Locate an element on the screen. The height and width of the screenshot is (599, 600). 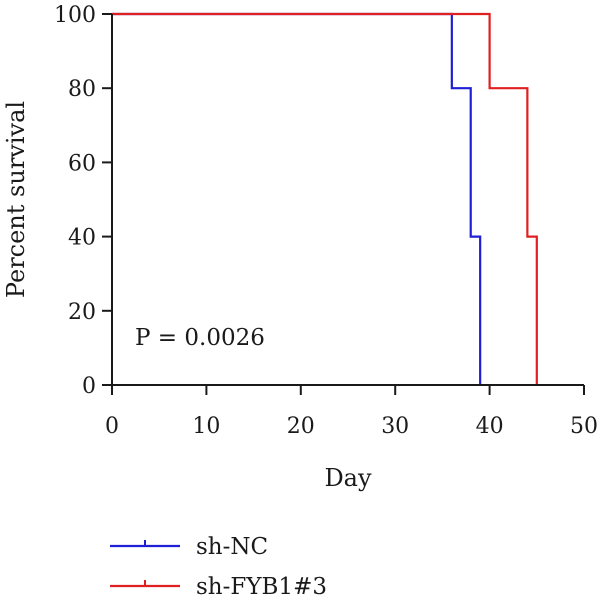
x-tick-label: 10 is located at coordinates (206, 426).